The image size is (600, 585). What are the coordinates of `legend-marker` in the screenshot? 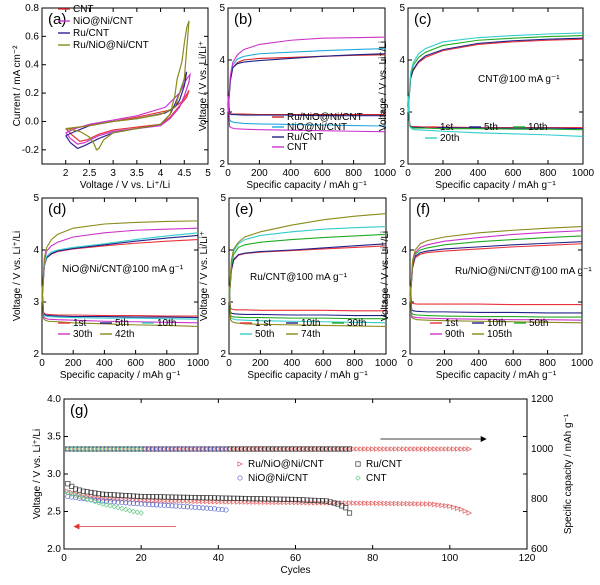 It's located at (240, 478).